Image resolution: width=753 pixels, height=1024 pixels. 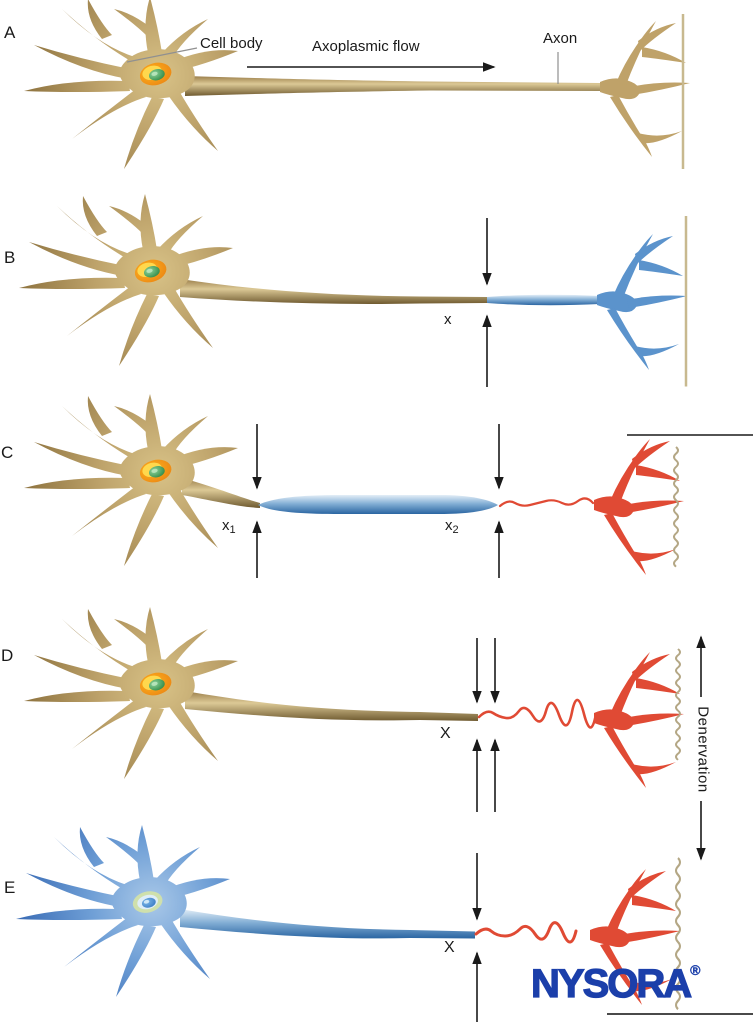 I want to click on panel-a-terminal-arborization, so click(x=645, y=89).